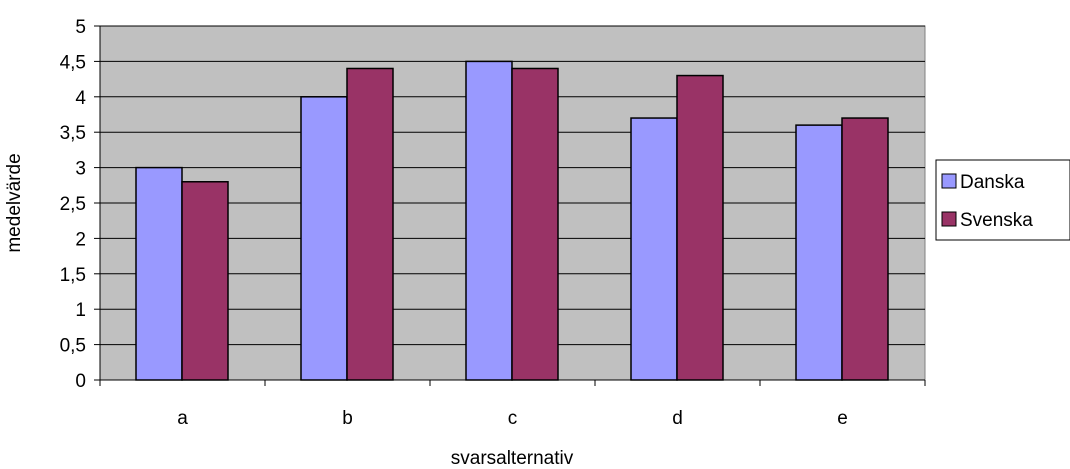 Image resolution: width=1070 pixels, height=469 pixels. I want to click on bar-b-series2, so click(370, 224).